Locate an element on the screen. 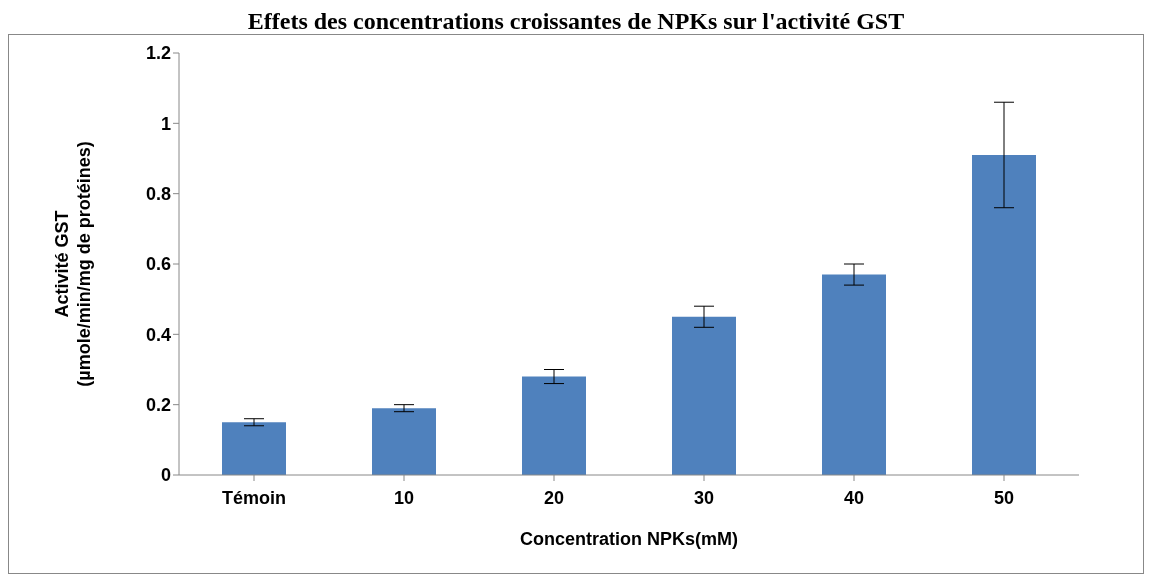  x-tick-label: 20 is located at coordinates (554, 497).